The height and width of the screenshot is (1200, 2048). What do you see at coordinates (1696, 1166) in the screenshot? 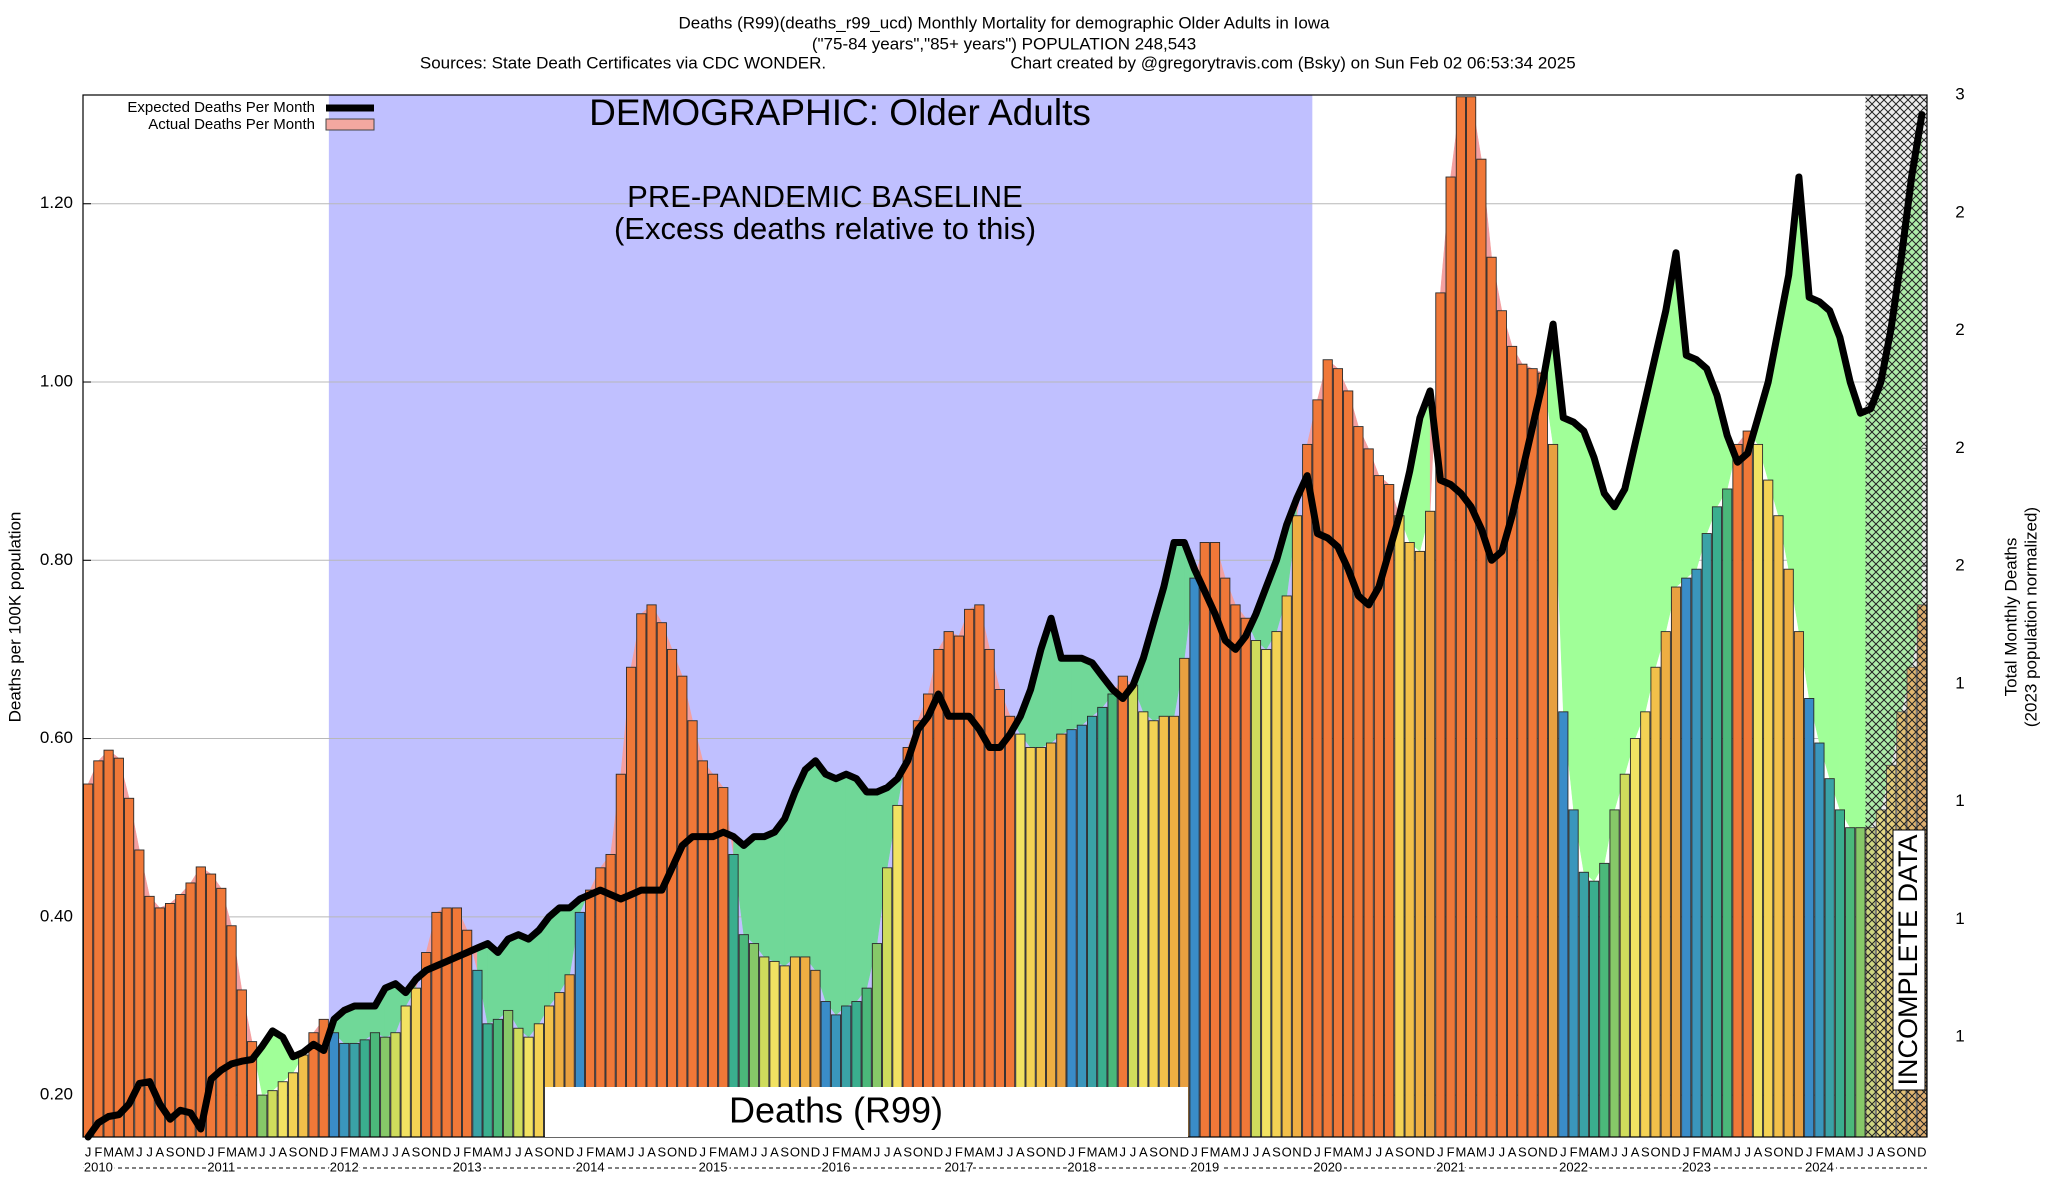
I see `x-year-label: 2023` at bounding box center [1696, 1166].